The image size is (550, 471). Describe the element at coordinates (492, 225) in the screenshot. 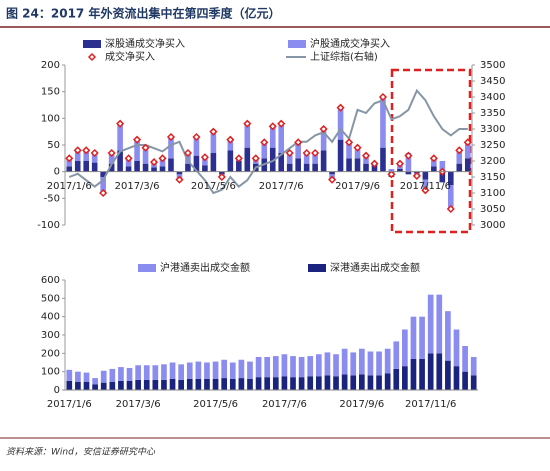

I see `y2-tick-label: 3000` at that location.